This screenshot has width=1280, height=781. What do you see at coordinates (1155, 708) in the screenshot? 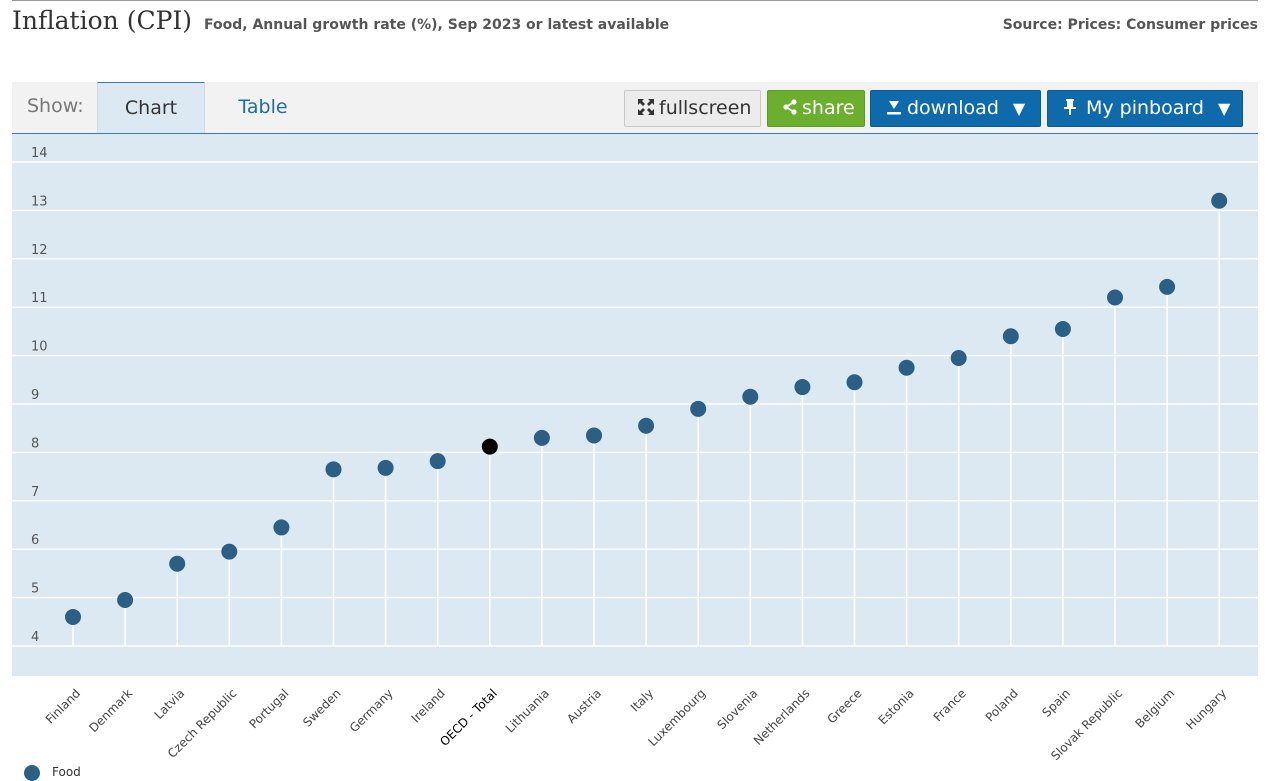
I see `x-tick-label: Belgium` at bounding box center [1155, 708].